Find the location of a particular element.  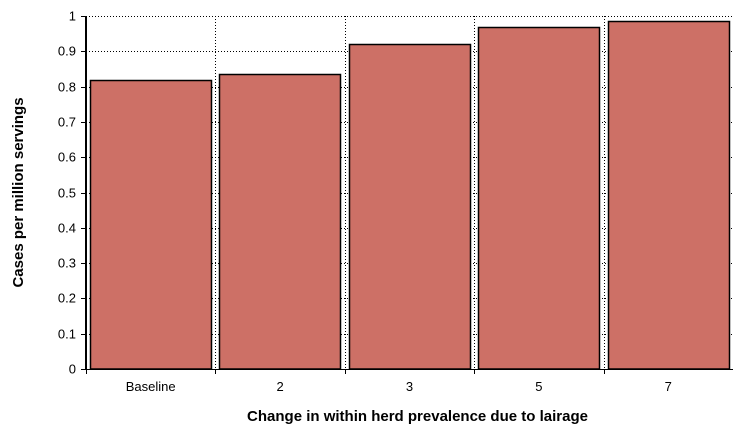

y-tick-label: 0.3 is located at coordinates (67, 263).